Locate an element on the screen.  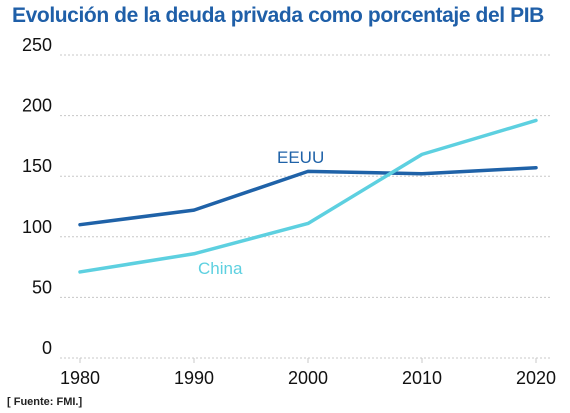
series-label-eeuu: EEUU is located at coordinates (300, 157).